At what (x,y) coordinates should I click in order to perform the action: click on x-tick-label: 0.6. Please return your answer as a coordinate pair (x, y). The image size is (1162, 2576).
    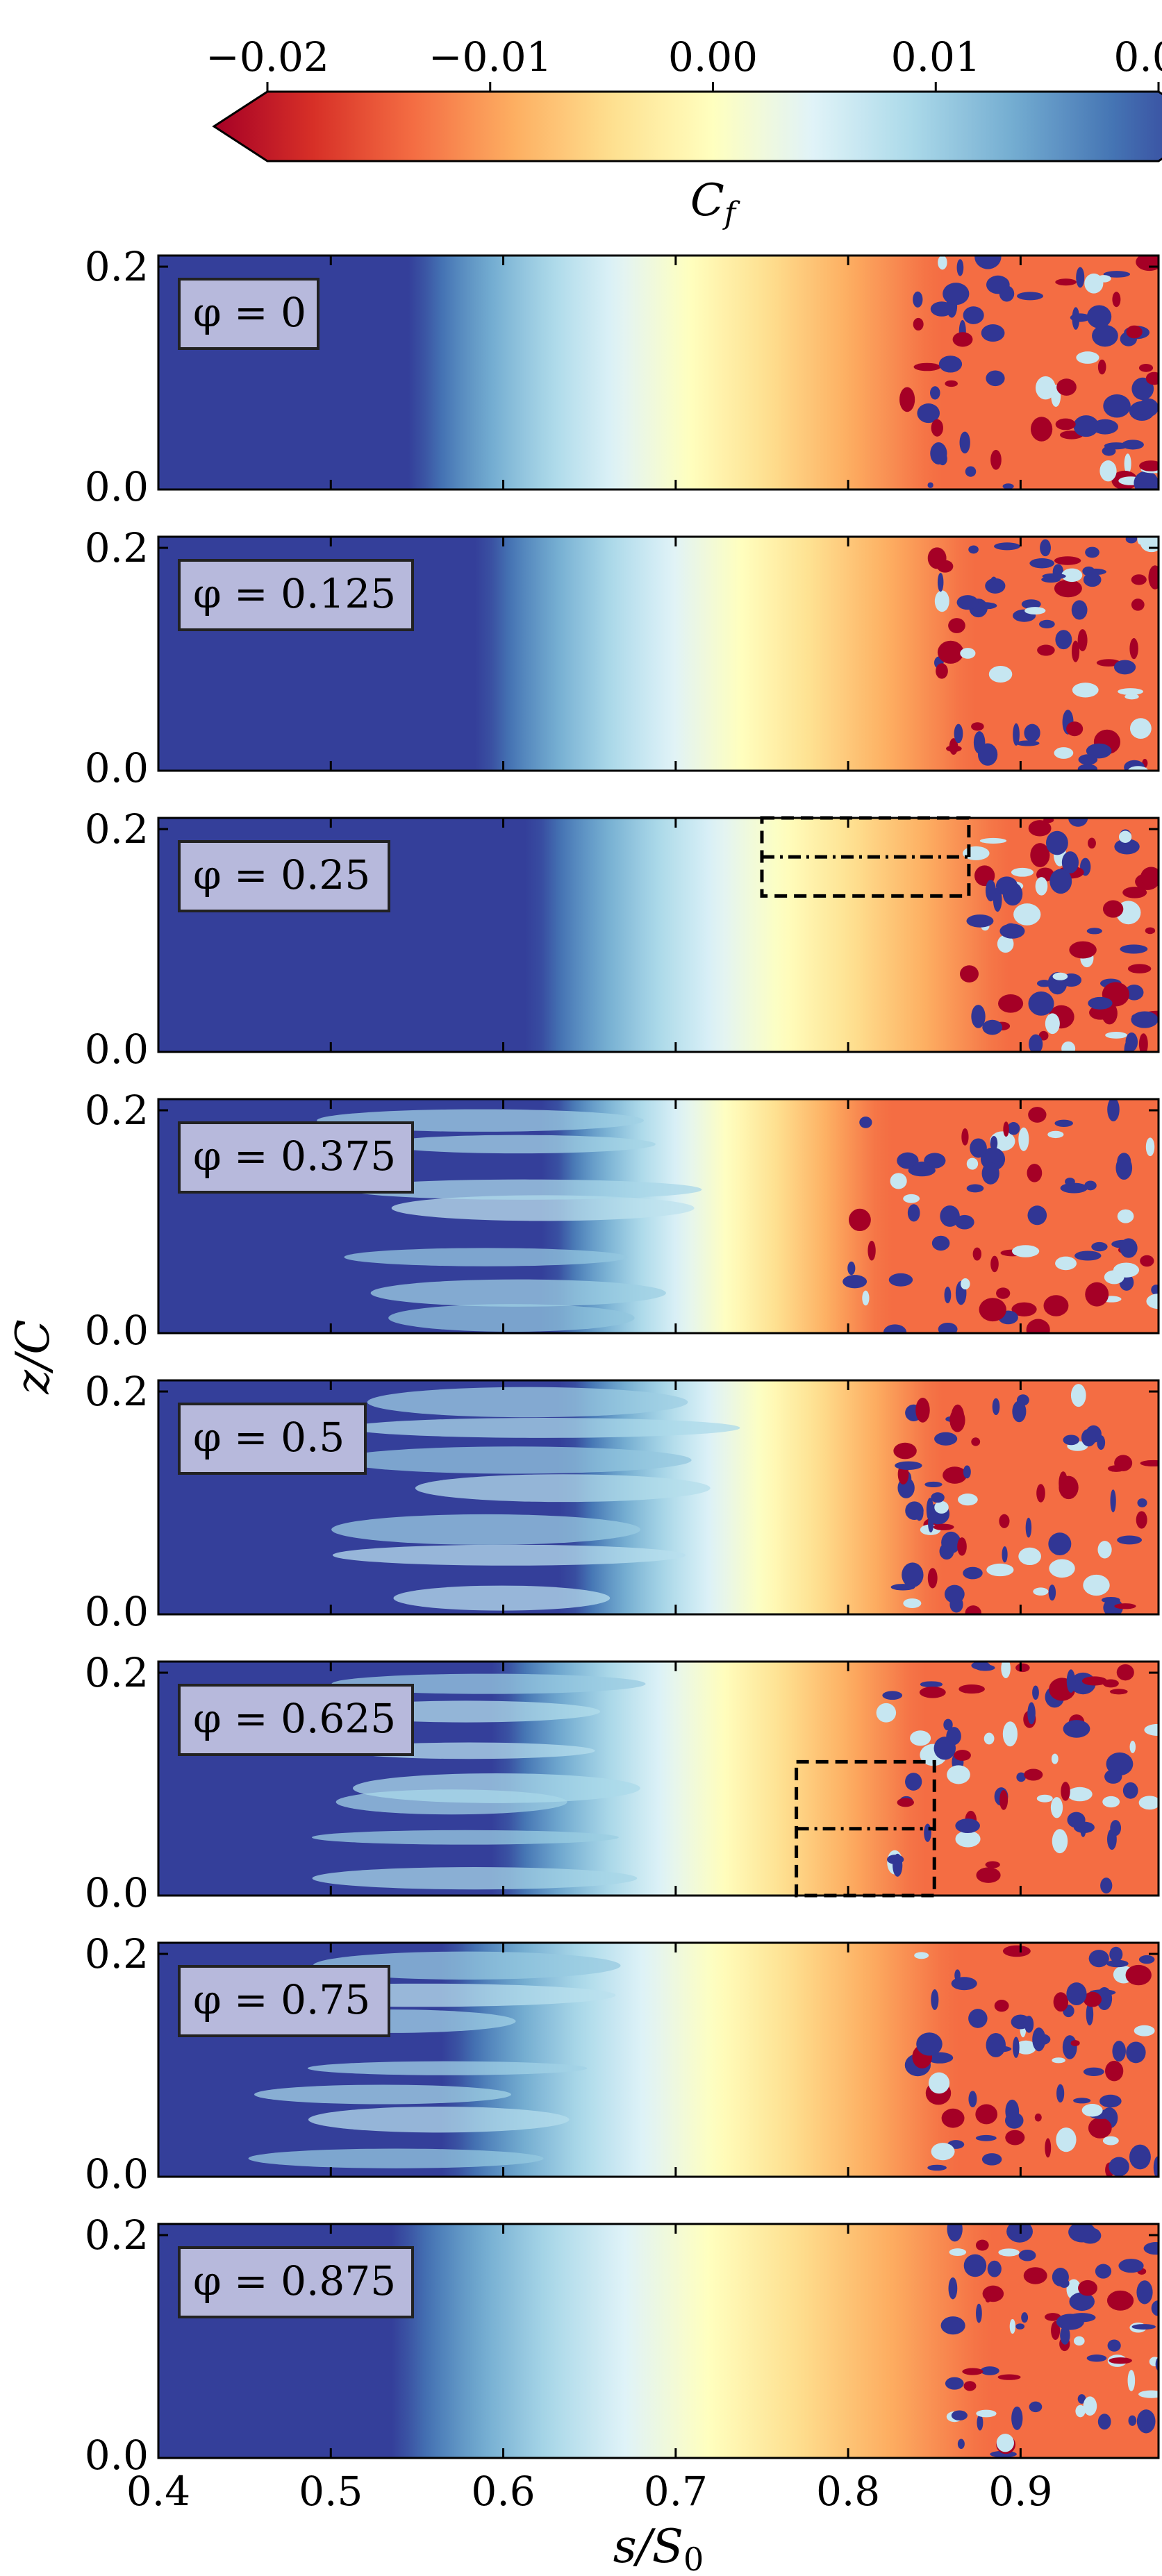
    Looking at the image, I should click on (503, 2491).